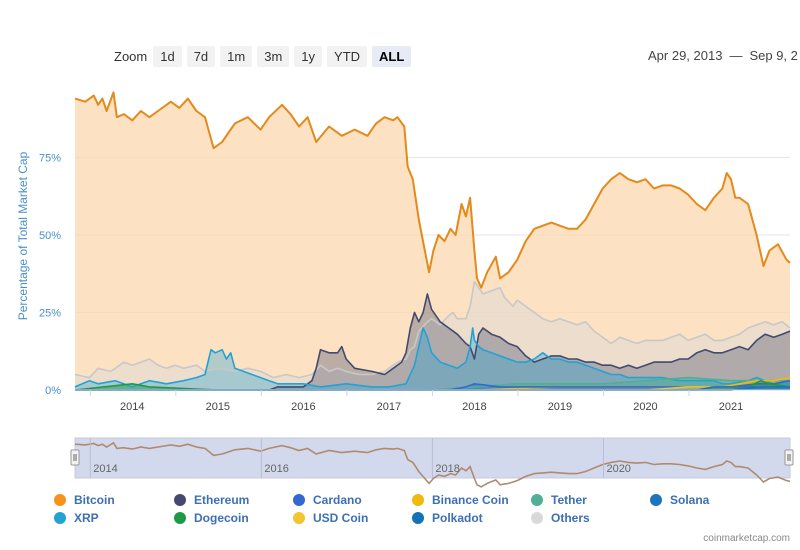 This screenshot has height=550, width=800. What do you see at coordinates (105, 469) in the screenshot?
I see `navigator-tick-label: 2014` at bounding box center [105, 469].